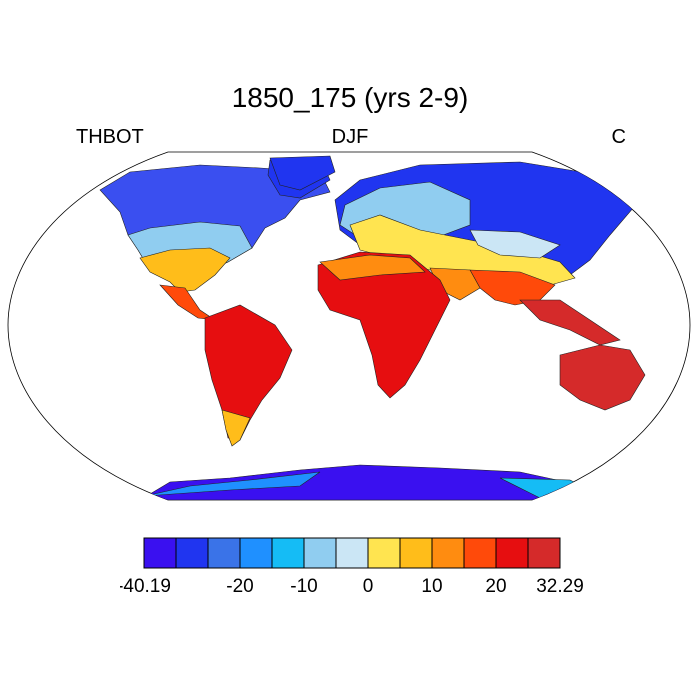 Image resolution: width=700 pixels, height=700 pixels. I want to click on colorbar-tick-label: 32.29, so click(560, 586).